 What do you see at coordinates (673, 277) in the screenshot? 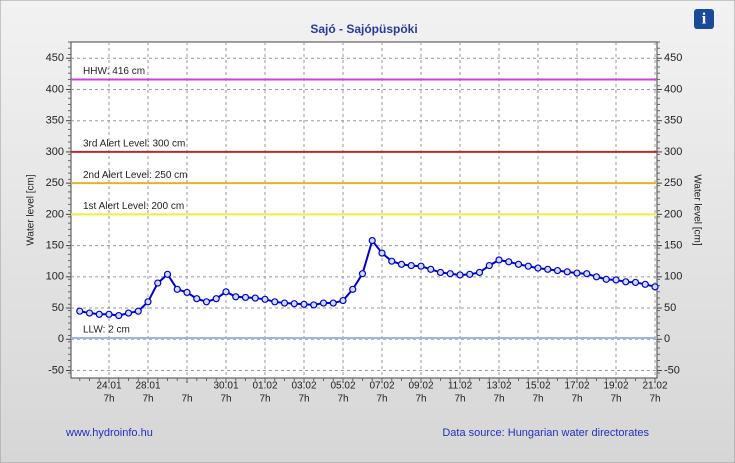
I see `y2-tick-label: 100` at bounding box center [673, 277].